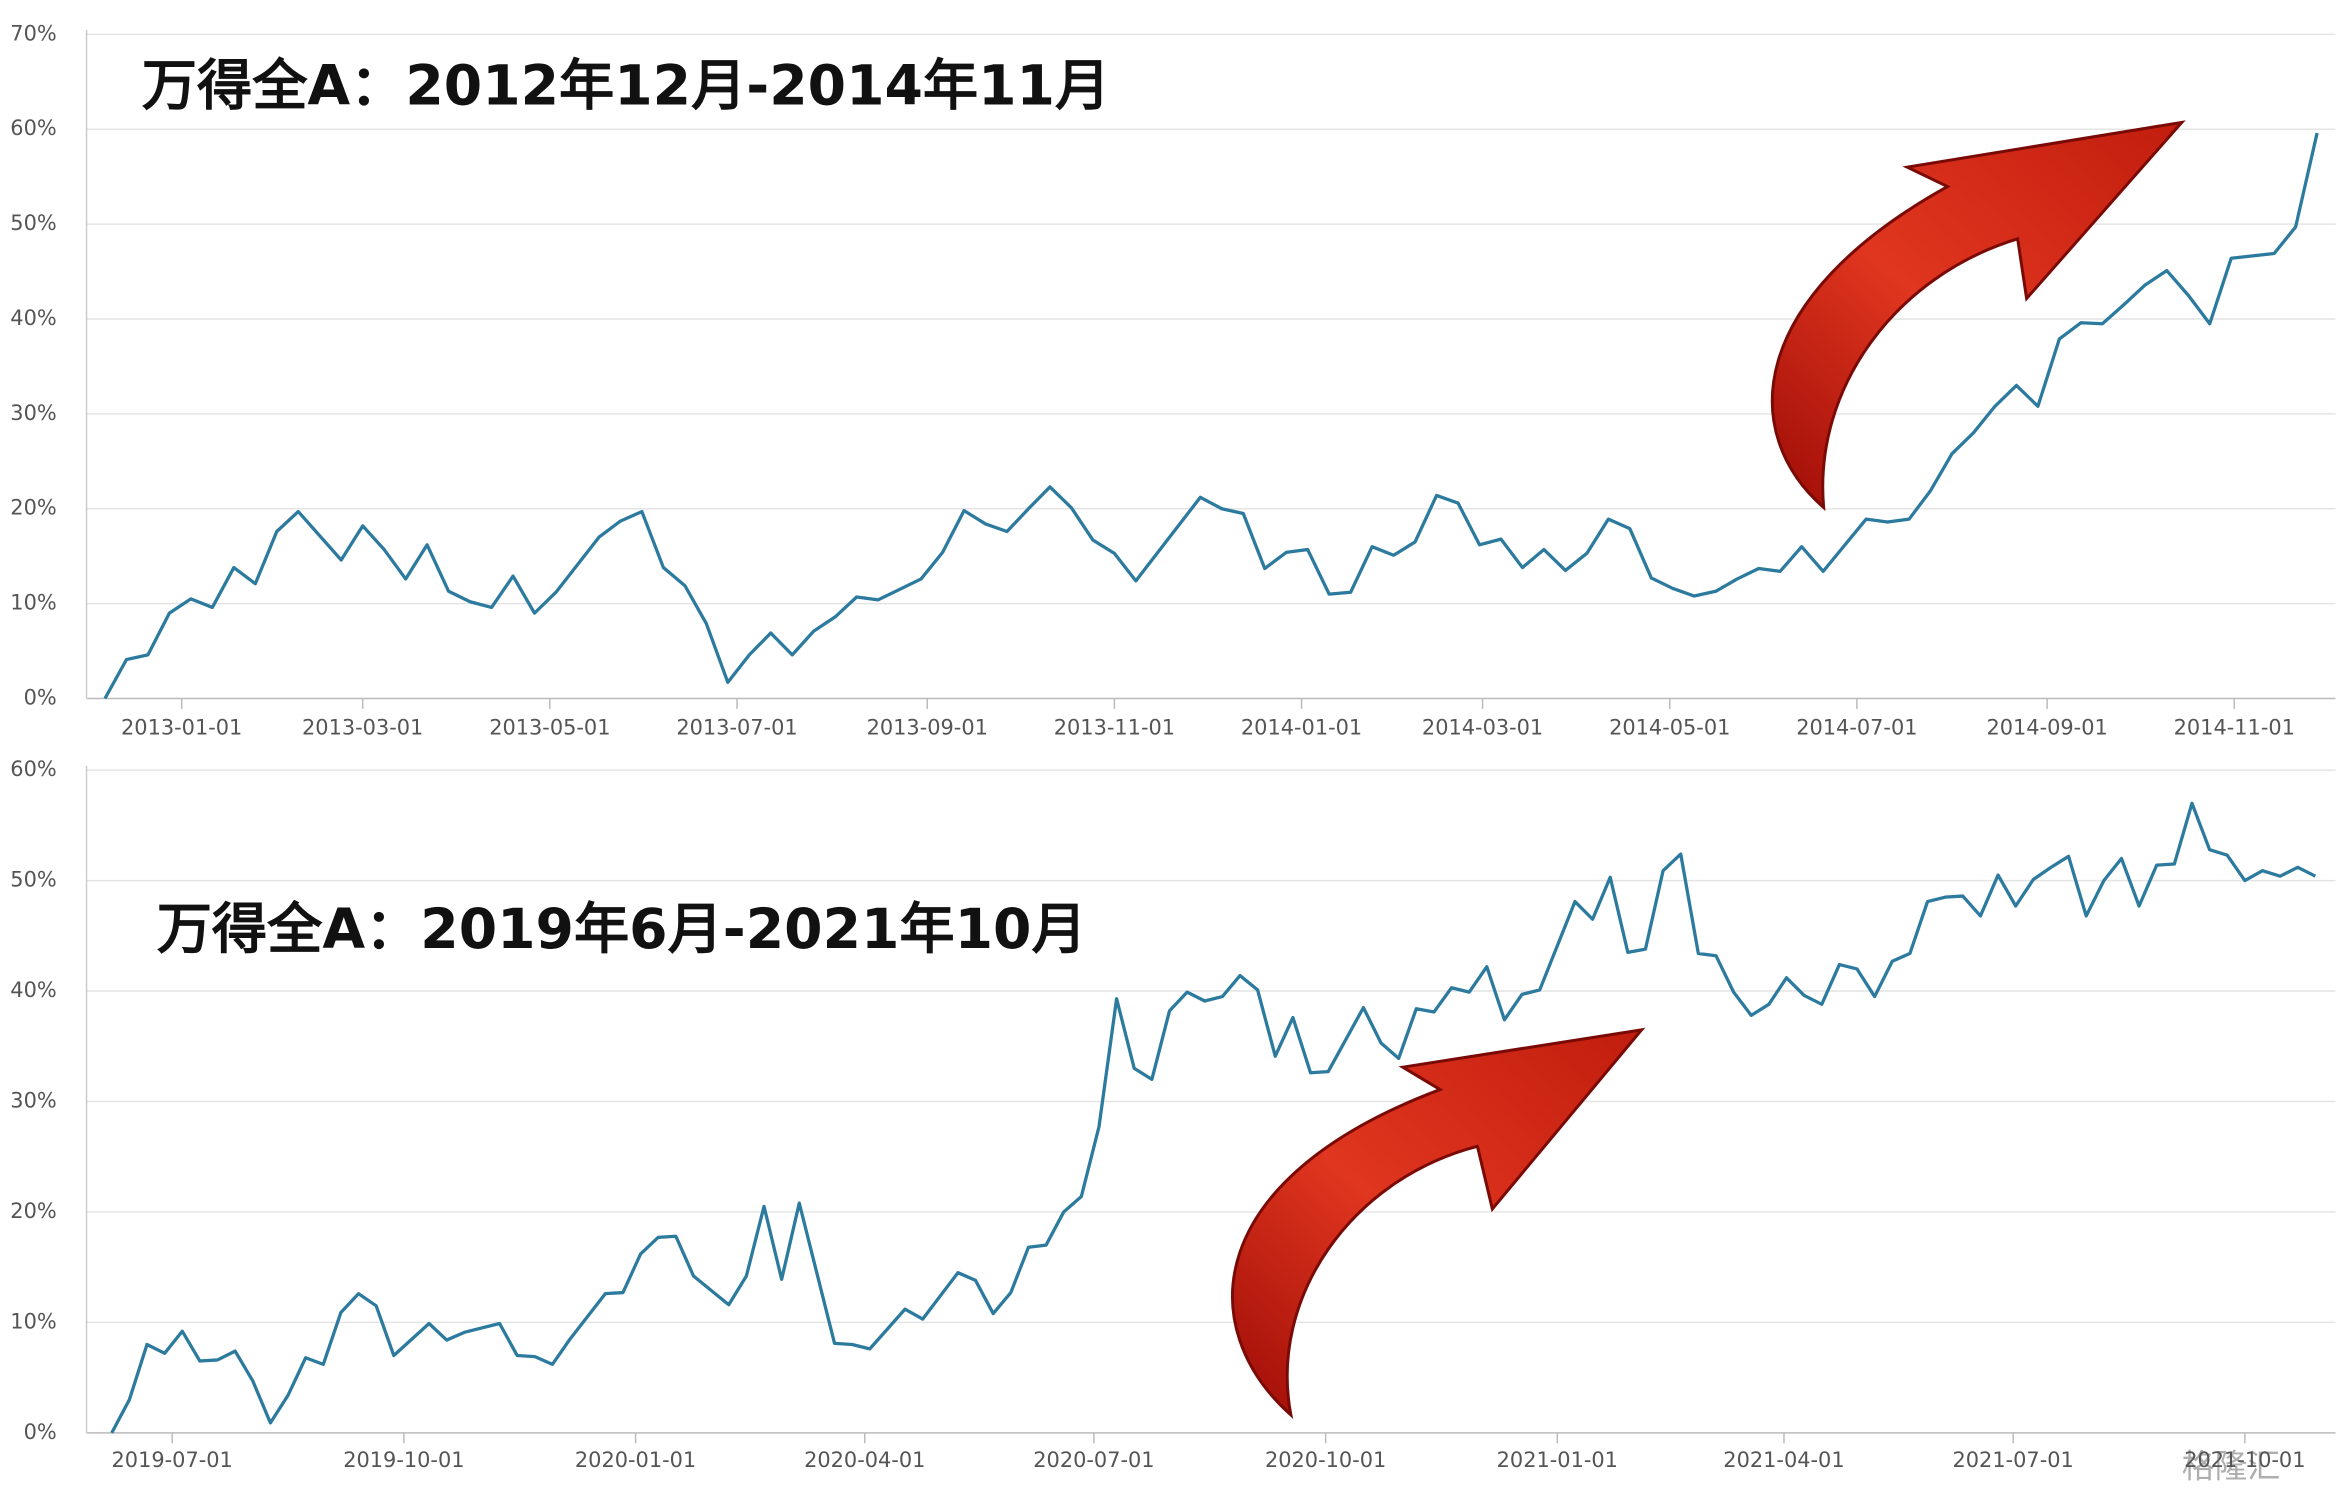 This screenshot has height=1500, width=2340. I want to click on x-tick-label: 2014-03-01, so click(1482, 727).